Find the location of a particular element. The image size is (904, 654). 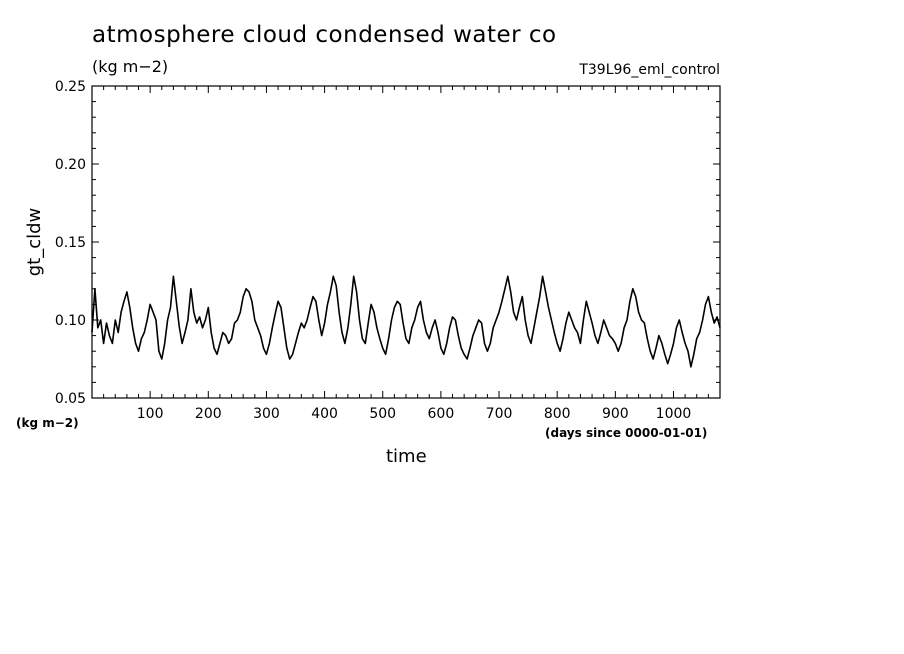

x-tick-label: 900 is located at coordinates (615, 414).